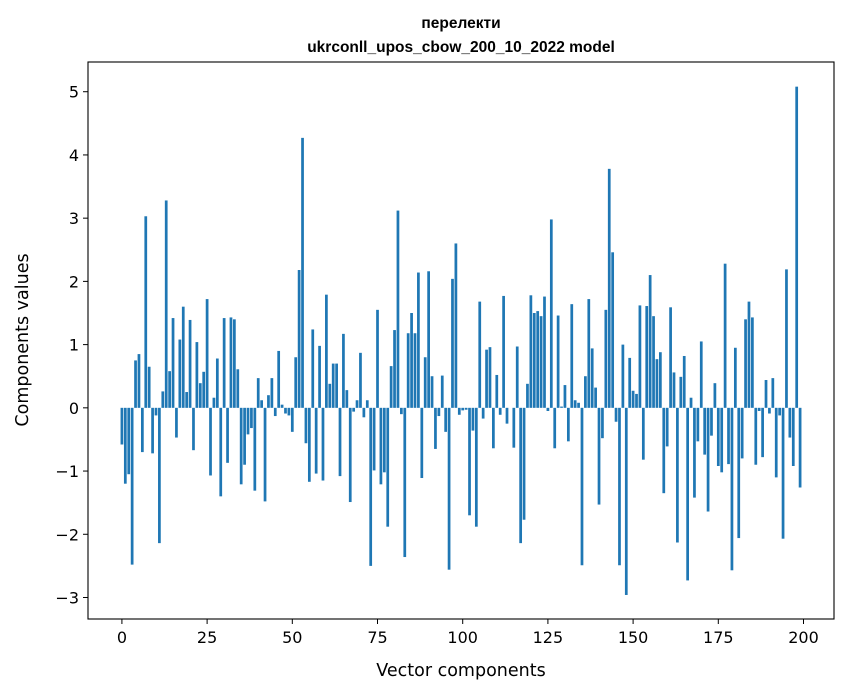  Describe the element at coordinates (67, 471) in the screenshot. I see `y-tick-label: −1` at that location.